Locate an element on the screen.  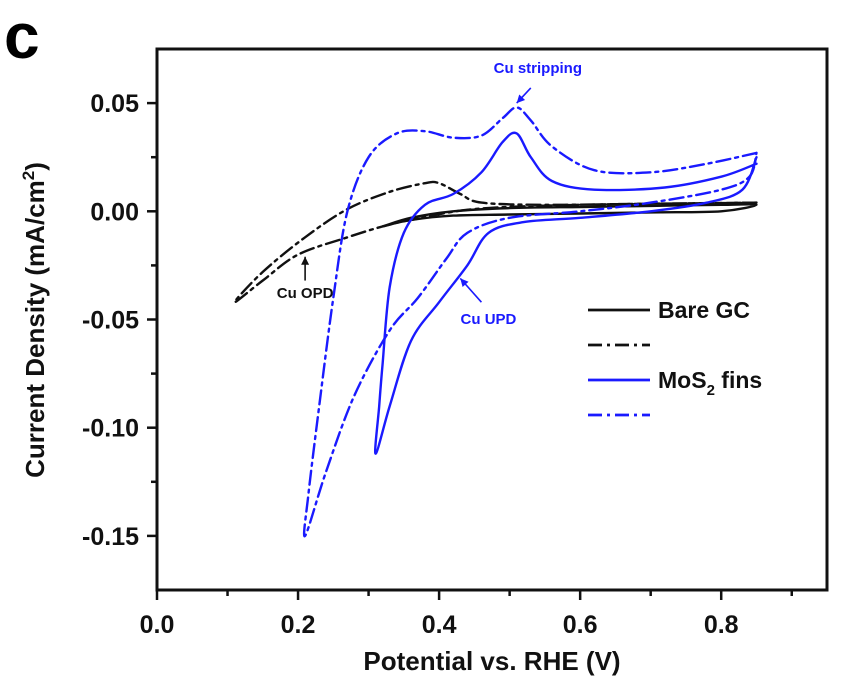
y-axis-title-main: Current Density (mA/cm is located at coordinates (35, 329).